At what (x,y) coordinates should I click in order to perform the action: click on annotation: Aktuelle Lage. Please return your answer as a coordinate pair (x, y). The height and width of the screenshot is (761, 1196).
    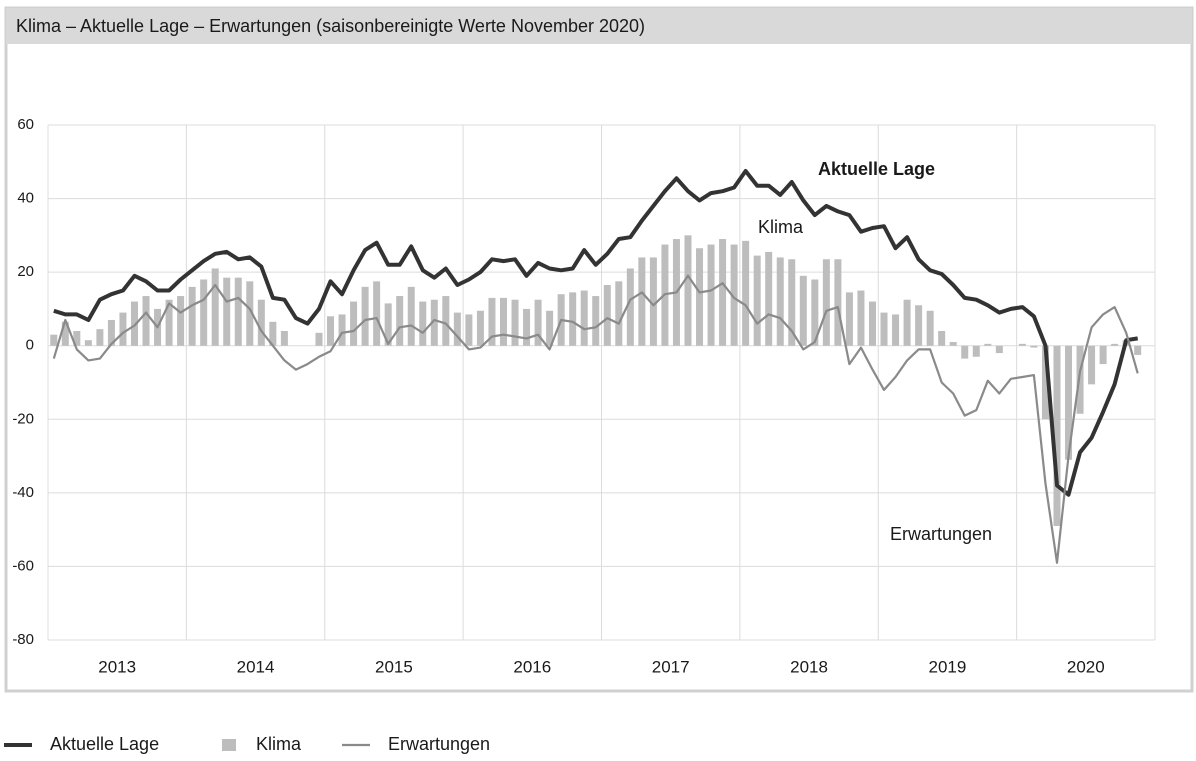
    Looking at the image, I should click on (876, 169).